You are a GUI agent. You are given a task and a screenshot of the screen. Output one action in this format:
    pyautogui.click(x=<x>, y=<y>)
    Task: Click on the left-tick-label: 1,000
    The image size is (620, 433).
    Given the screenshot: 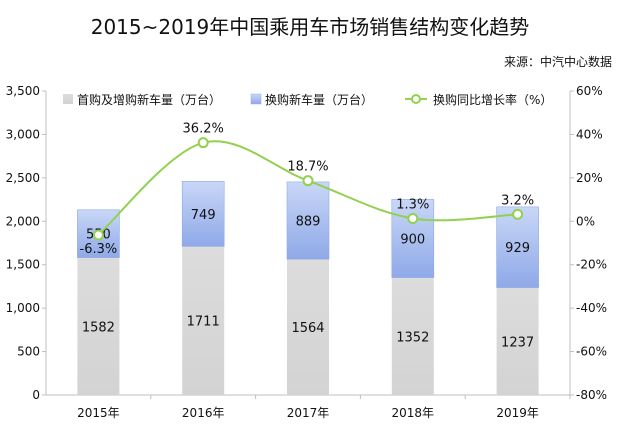 What is the action you would take?
    pyautogui.click(x=23, y=308)
    